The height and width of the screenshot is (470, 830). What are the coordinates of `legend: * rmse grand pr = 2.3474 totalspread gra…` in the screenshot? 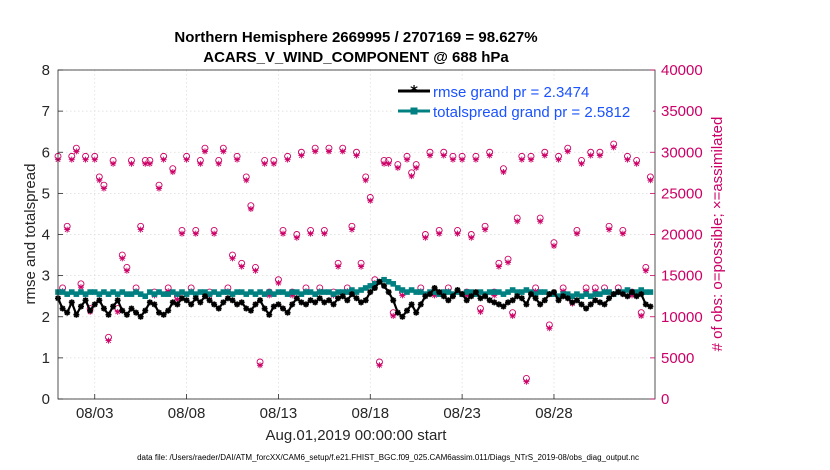 It's located at (523, 100).